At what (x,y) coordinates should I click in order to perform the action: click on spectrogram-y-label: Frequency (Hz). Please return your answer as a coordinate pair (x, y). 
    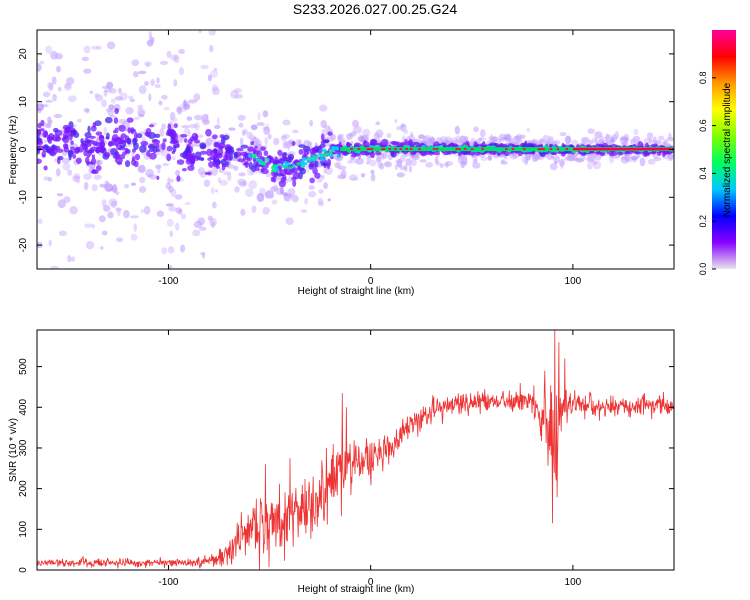
    Looking at the image, I should click on (13, 150).